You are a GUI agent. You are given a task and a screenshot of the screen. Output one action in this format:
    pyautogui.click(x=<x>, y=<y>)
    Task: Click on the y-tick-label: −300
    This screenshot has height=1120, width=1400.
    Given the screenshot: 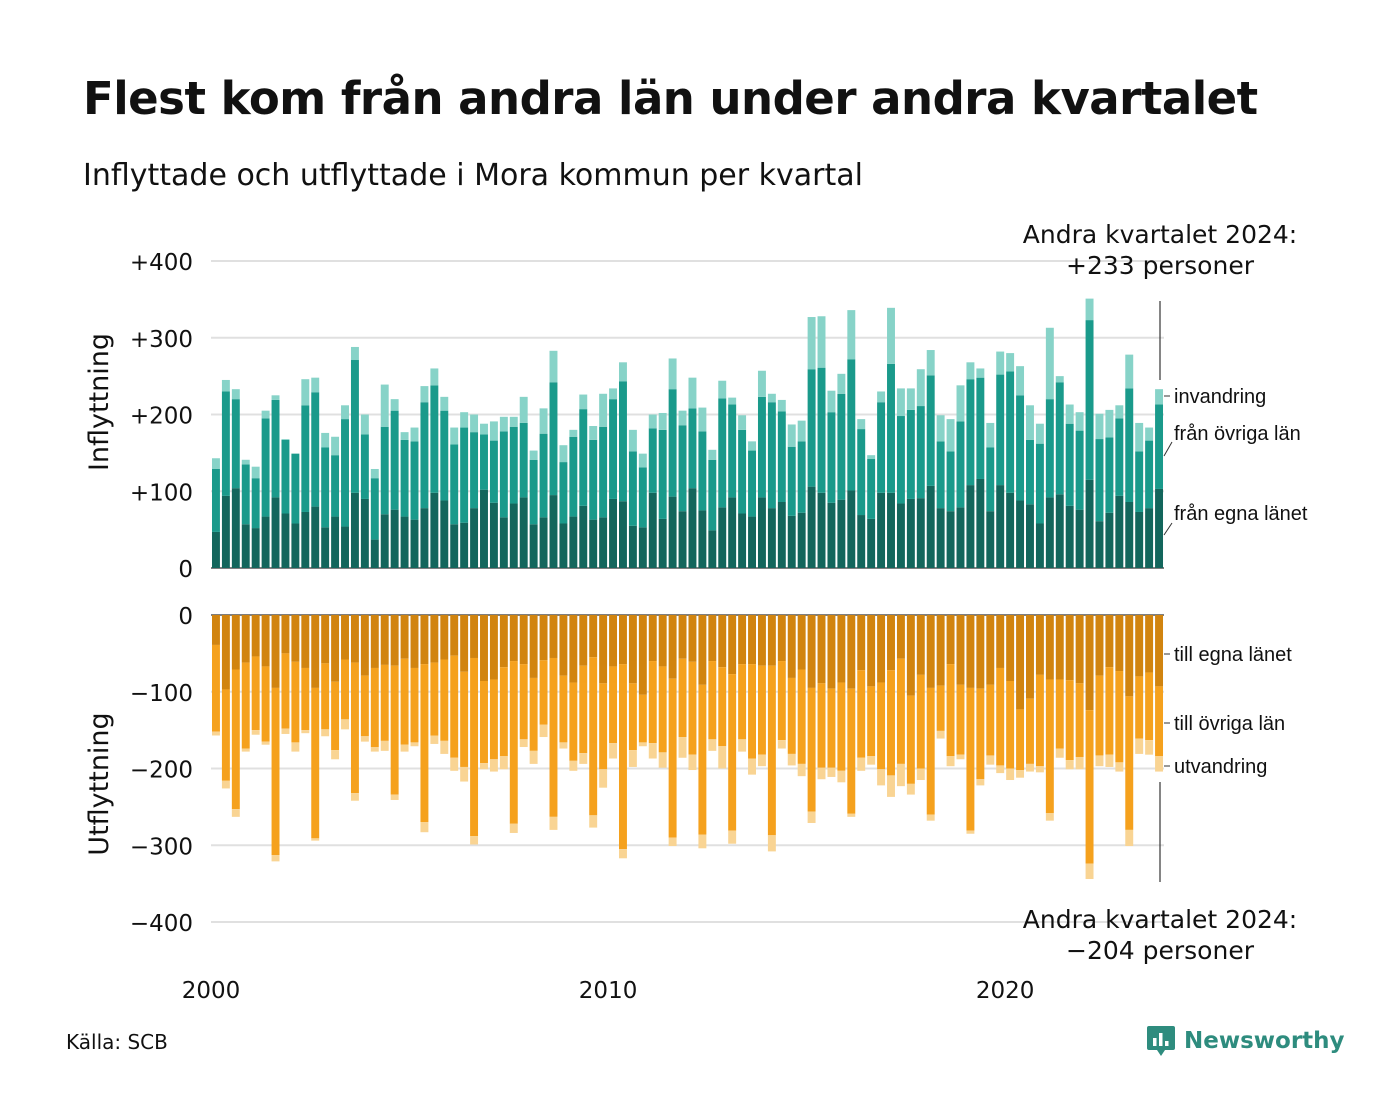 What is the action you would take?
    pyautogui.click(x=161, y=847)
    